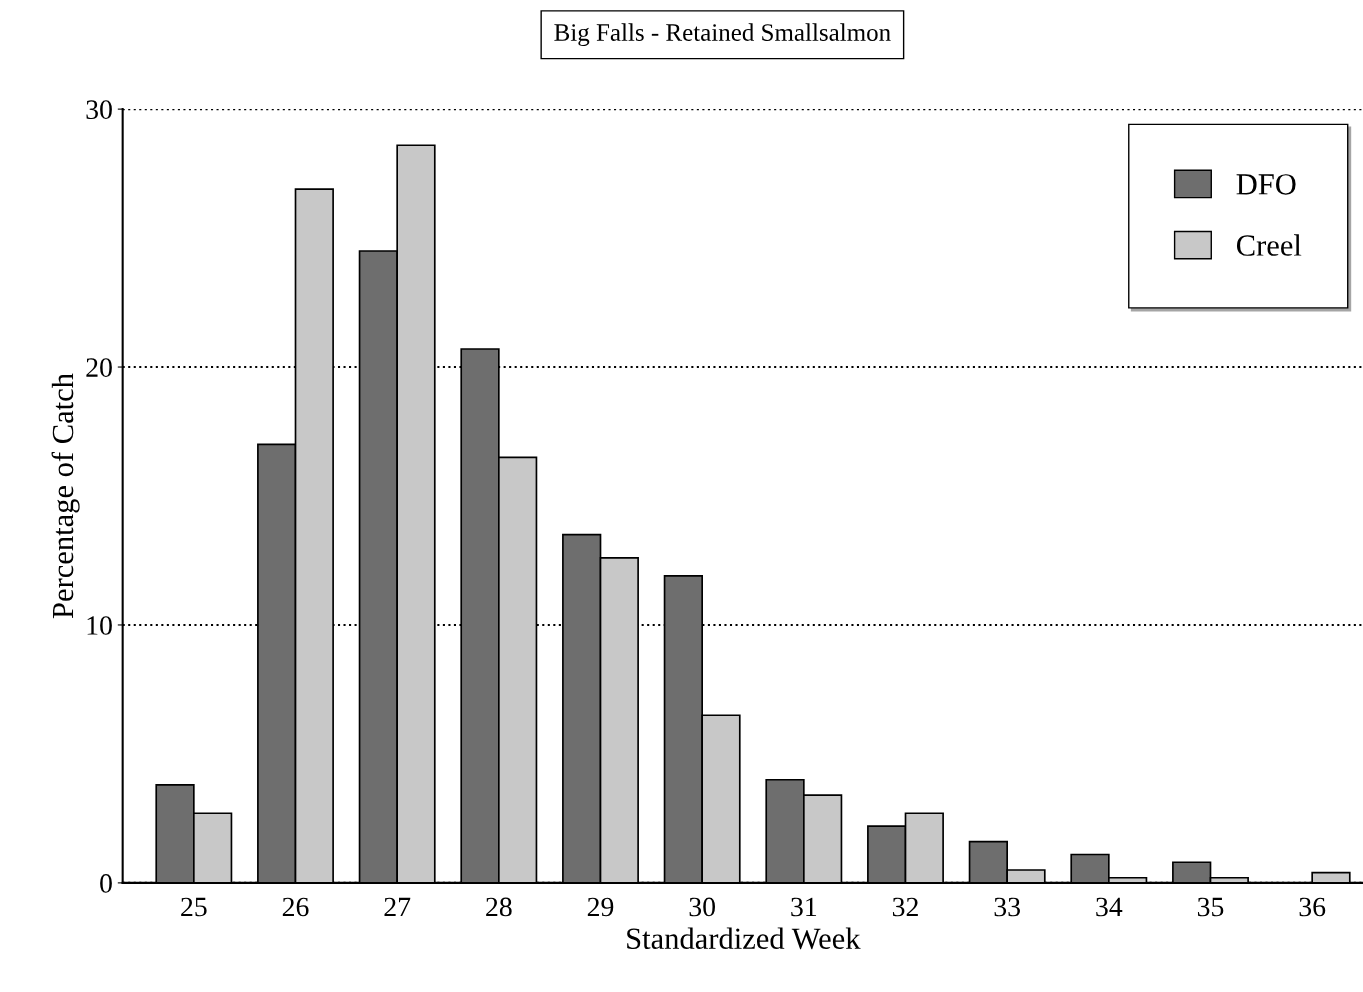  What do you see at coordinates (1007, 907) in the screenshot?
I see `x-tick-label: 33` at bounding box center [1007, 907].